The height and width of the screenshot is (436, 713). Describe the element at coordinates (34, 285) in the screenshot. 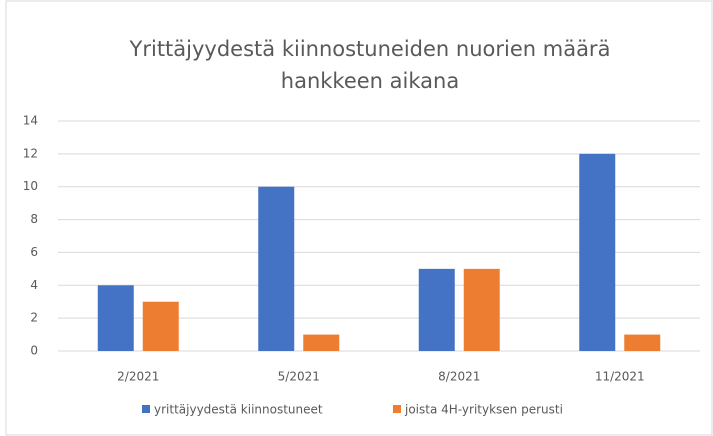

I see `y-tick-label: 4` at that location.